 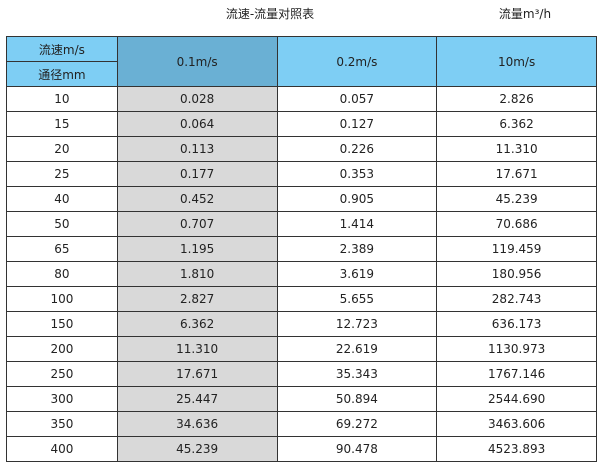 What do you see at coordinates (357, 449) in the screenshot?
I see `flow-cell: 90.478` at bounding box center [357, 449].